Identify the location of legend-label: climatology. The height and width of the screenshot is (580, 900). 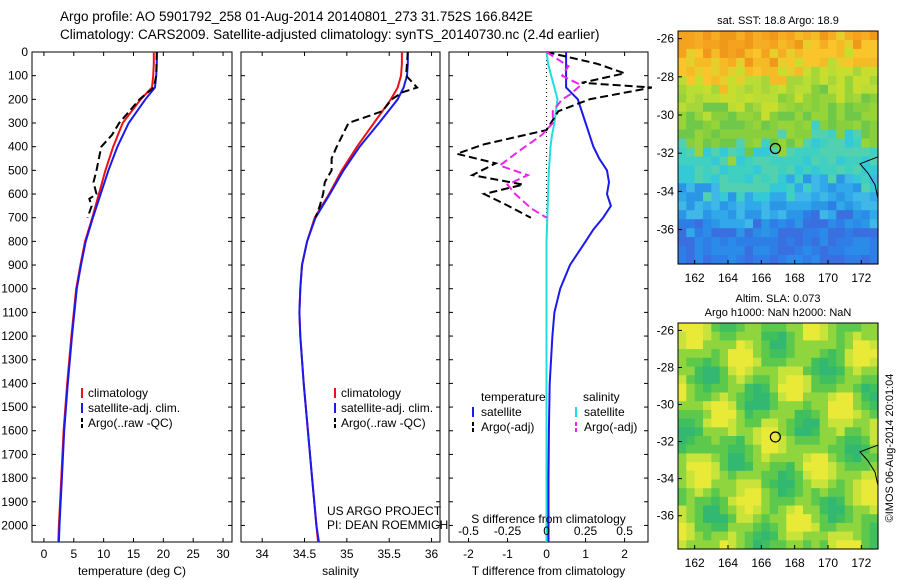
(118, 393).